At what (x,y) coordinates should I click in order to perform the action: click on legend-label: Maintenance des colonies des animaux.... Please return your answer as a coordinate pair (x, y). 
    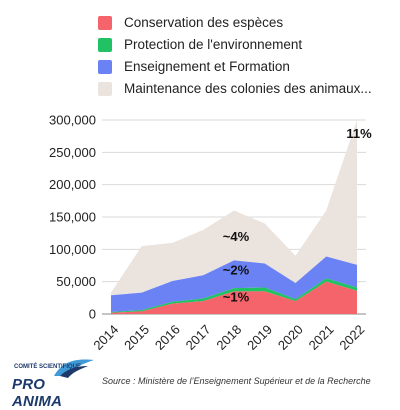
    Looking at the image, I should click on (248, 88).